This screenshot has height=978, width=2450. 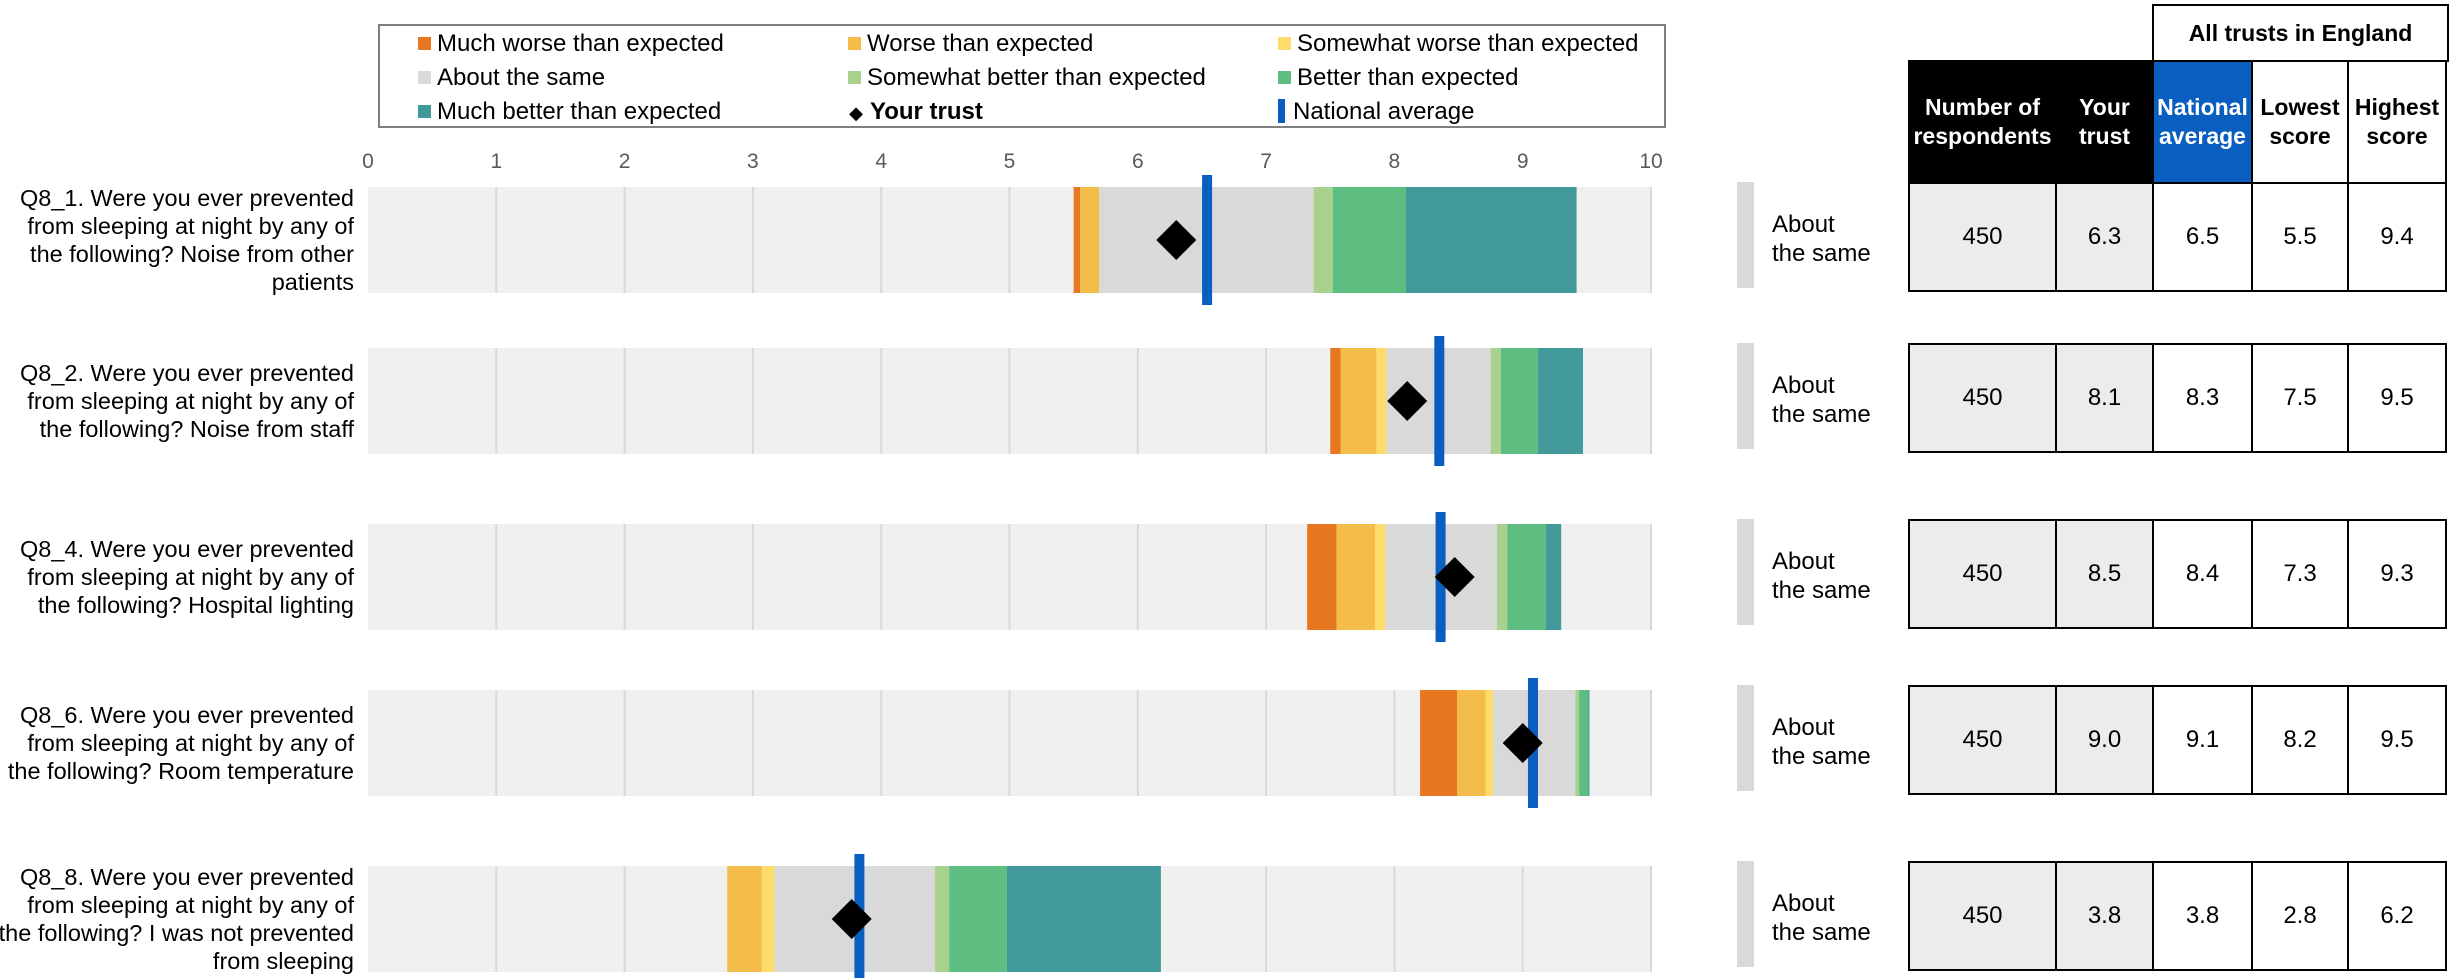 What do you see at coordinates (1468, 43) in the screenshot?
I see `legend-label: Somewhat worse than expected` at bounding box center [1468, 43].